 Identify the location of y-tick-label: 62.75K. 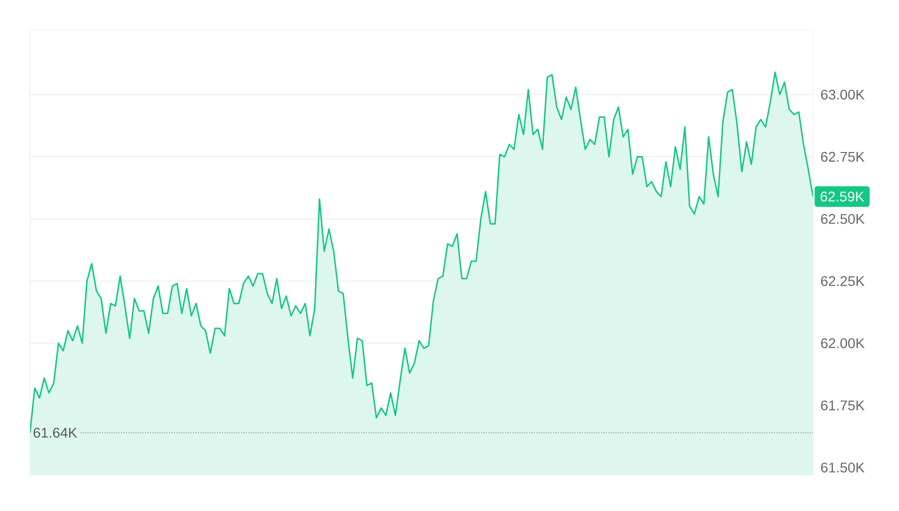
(843, 157).